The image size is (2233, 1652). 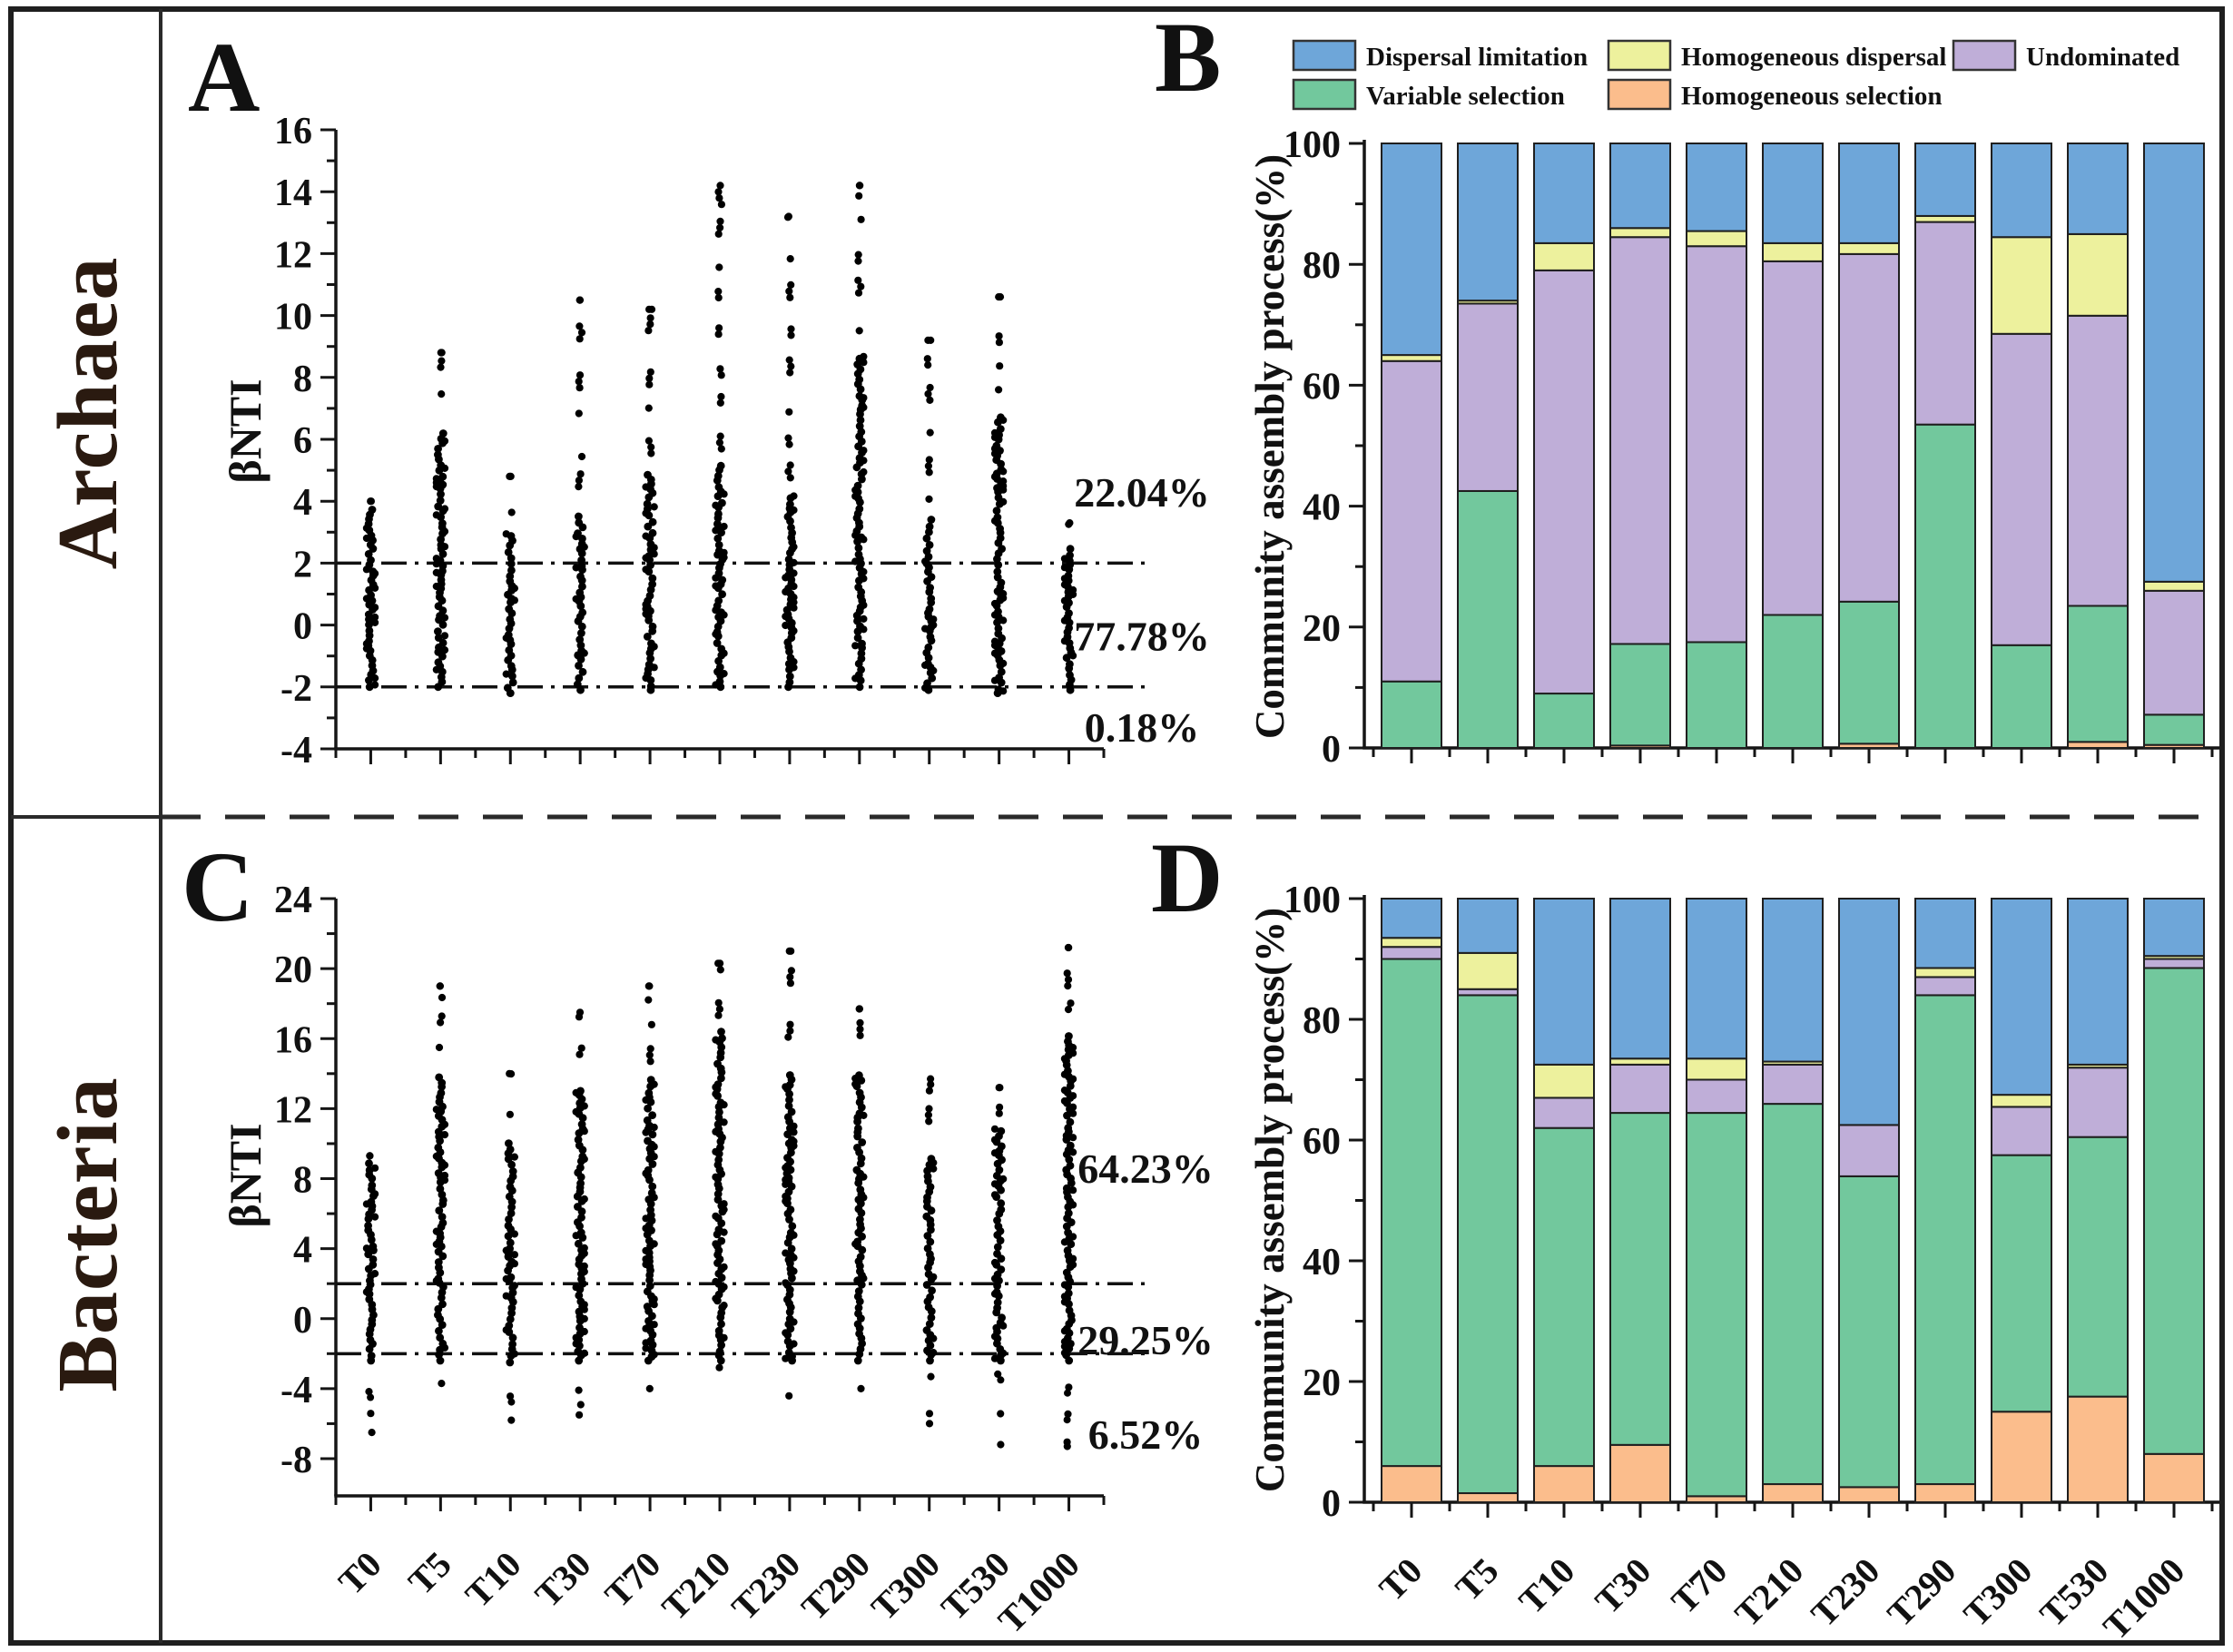 What do you see at coordinates (1622, 1586) in the screenshot?
I see `category-label: T30` at bounding box center [1622, 1586].